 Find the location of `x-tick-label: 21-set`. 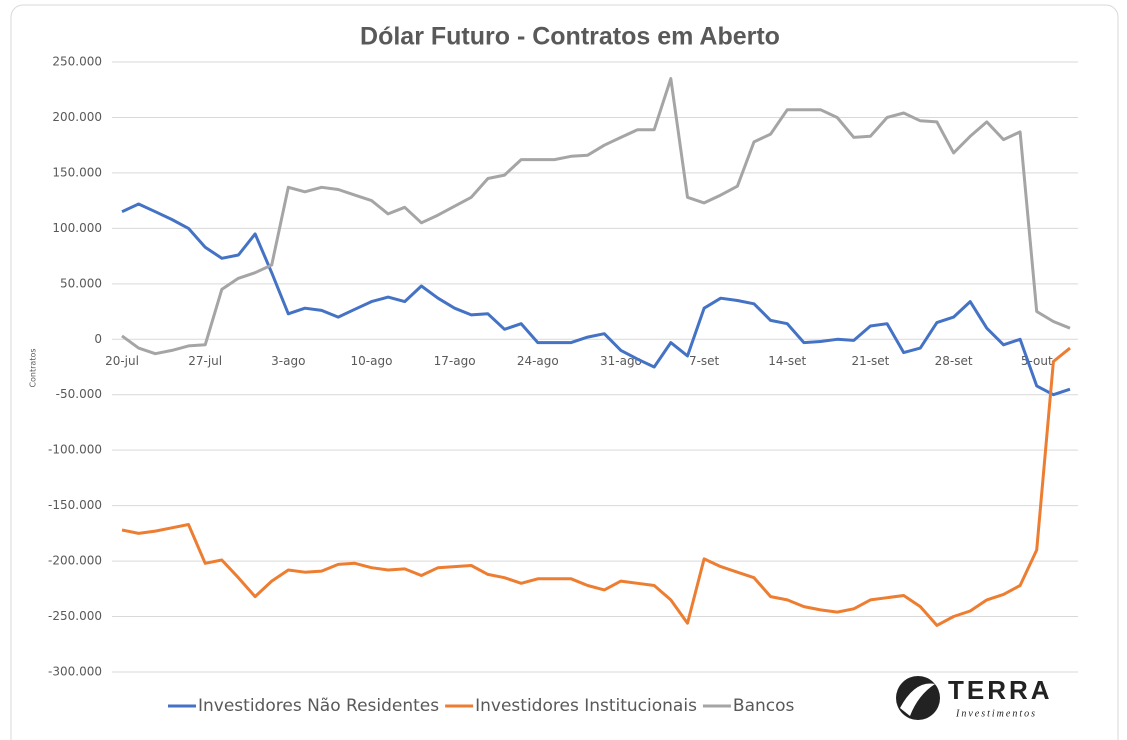

x-tick-label: 21-set is located at coordinates (870, 361).